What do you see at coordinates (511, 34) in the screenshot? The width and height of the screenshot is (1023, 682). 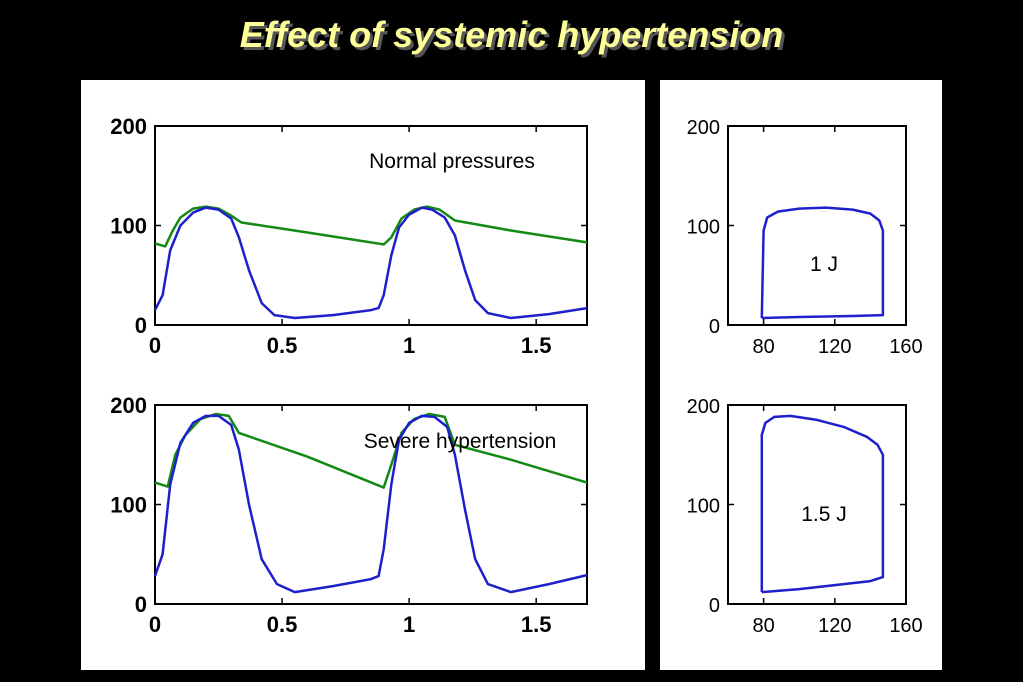 I see `slide-title: Effect of systemic hypertension` at bounding box center [511, 34].